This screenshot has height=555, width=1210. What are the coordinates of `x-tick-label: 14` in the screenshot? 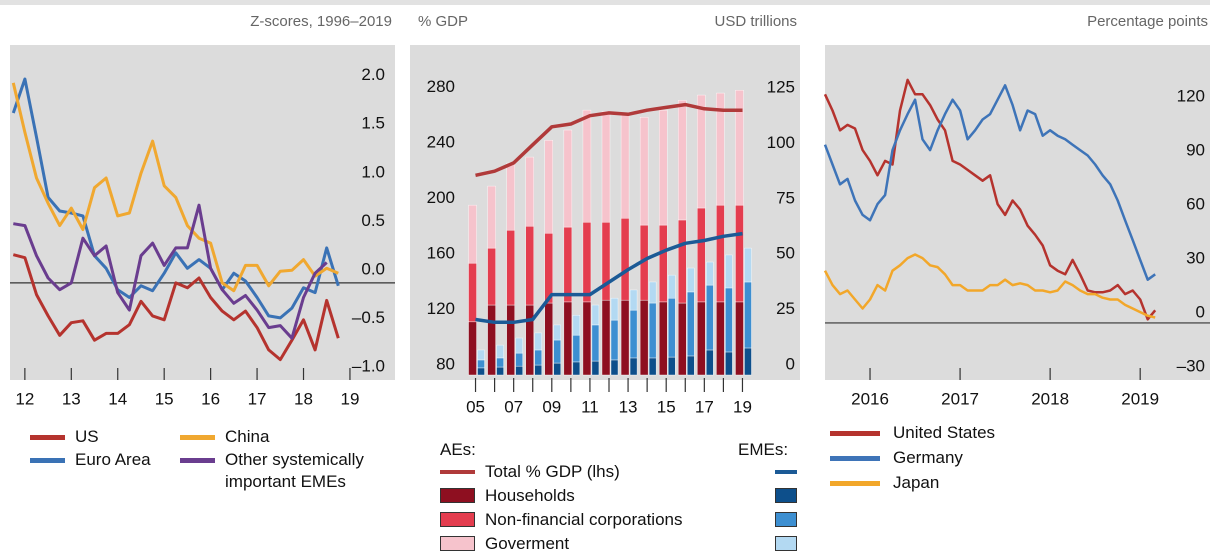 It's located at (117, 398).